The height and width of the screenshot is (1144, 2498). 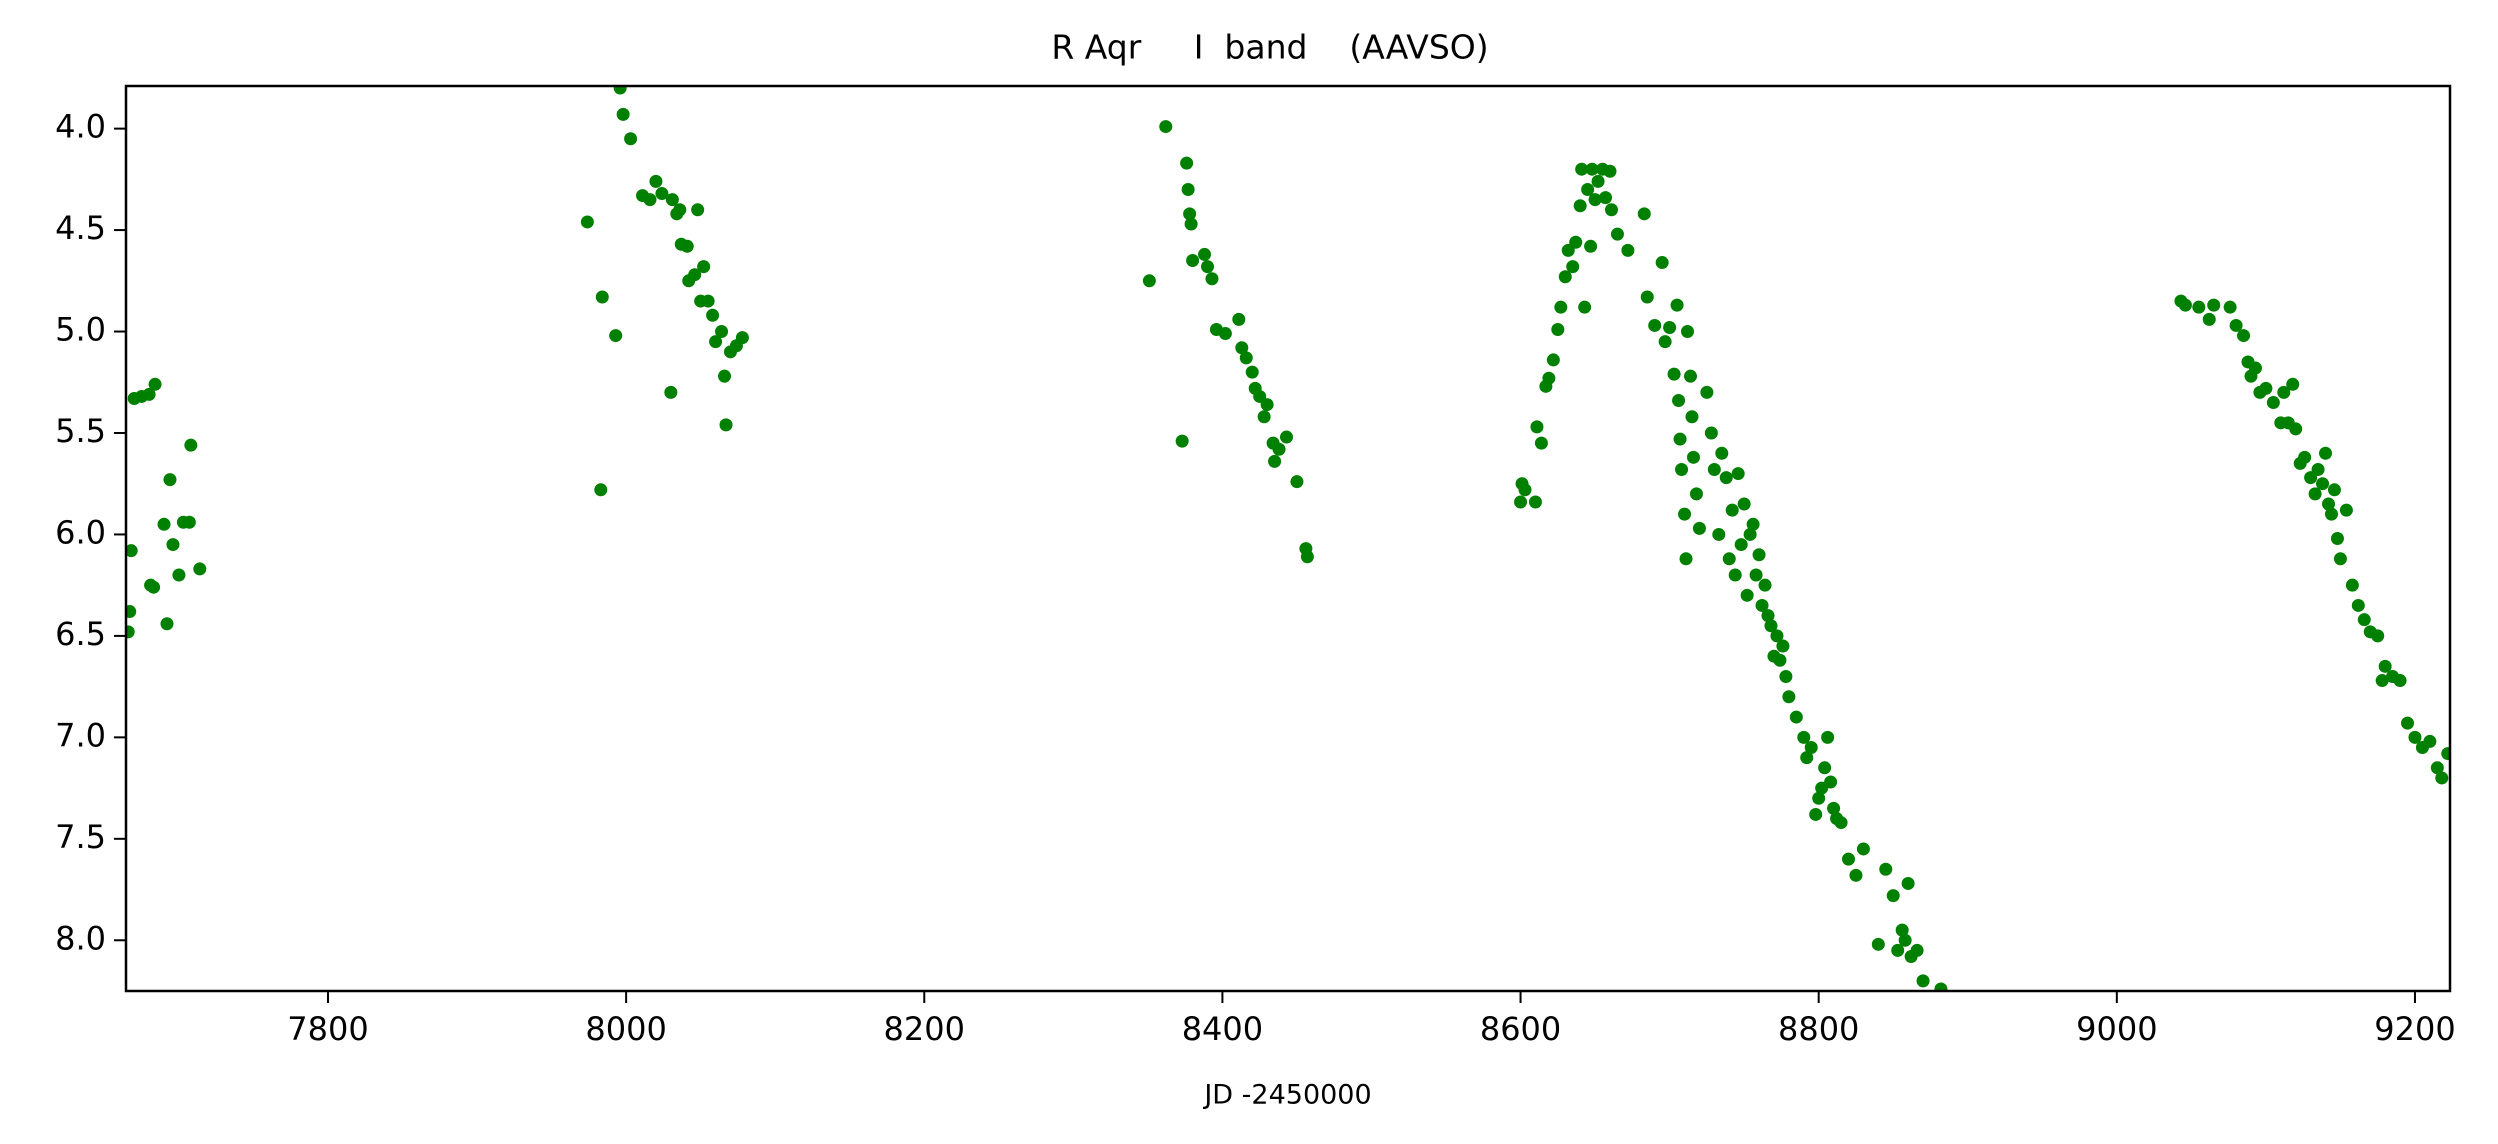 What do you see at coordinates (1286, 1095) in the screenshot?
I see `x-axis-label: JD -2450000` at bounding box center [1286, 1095].